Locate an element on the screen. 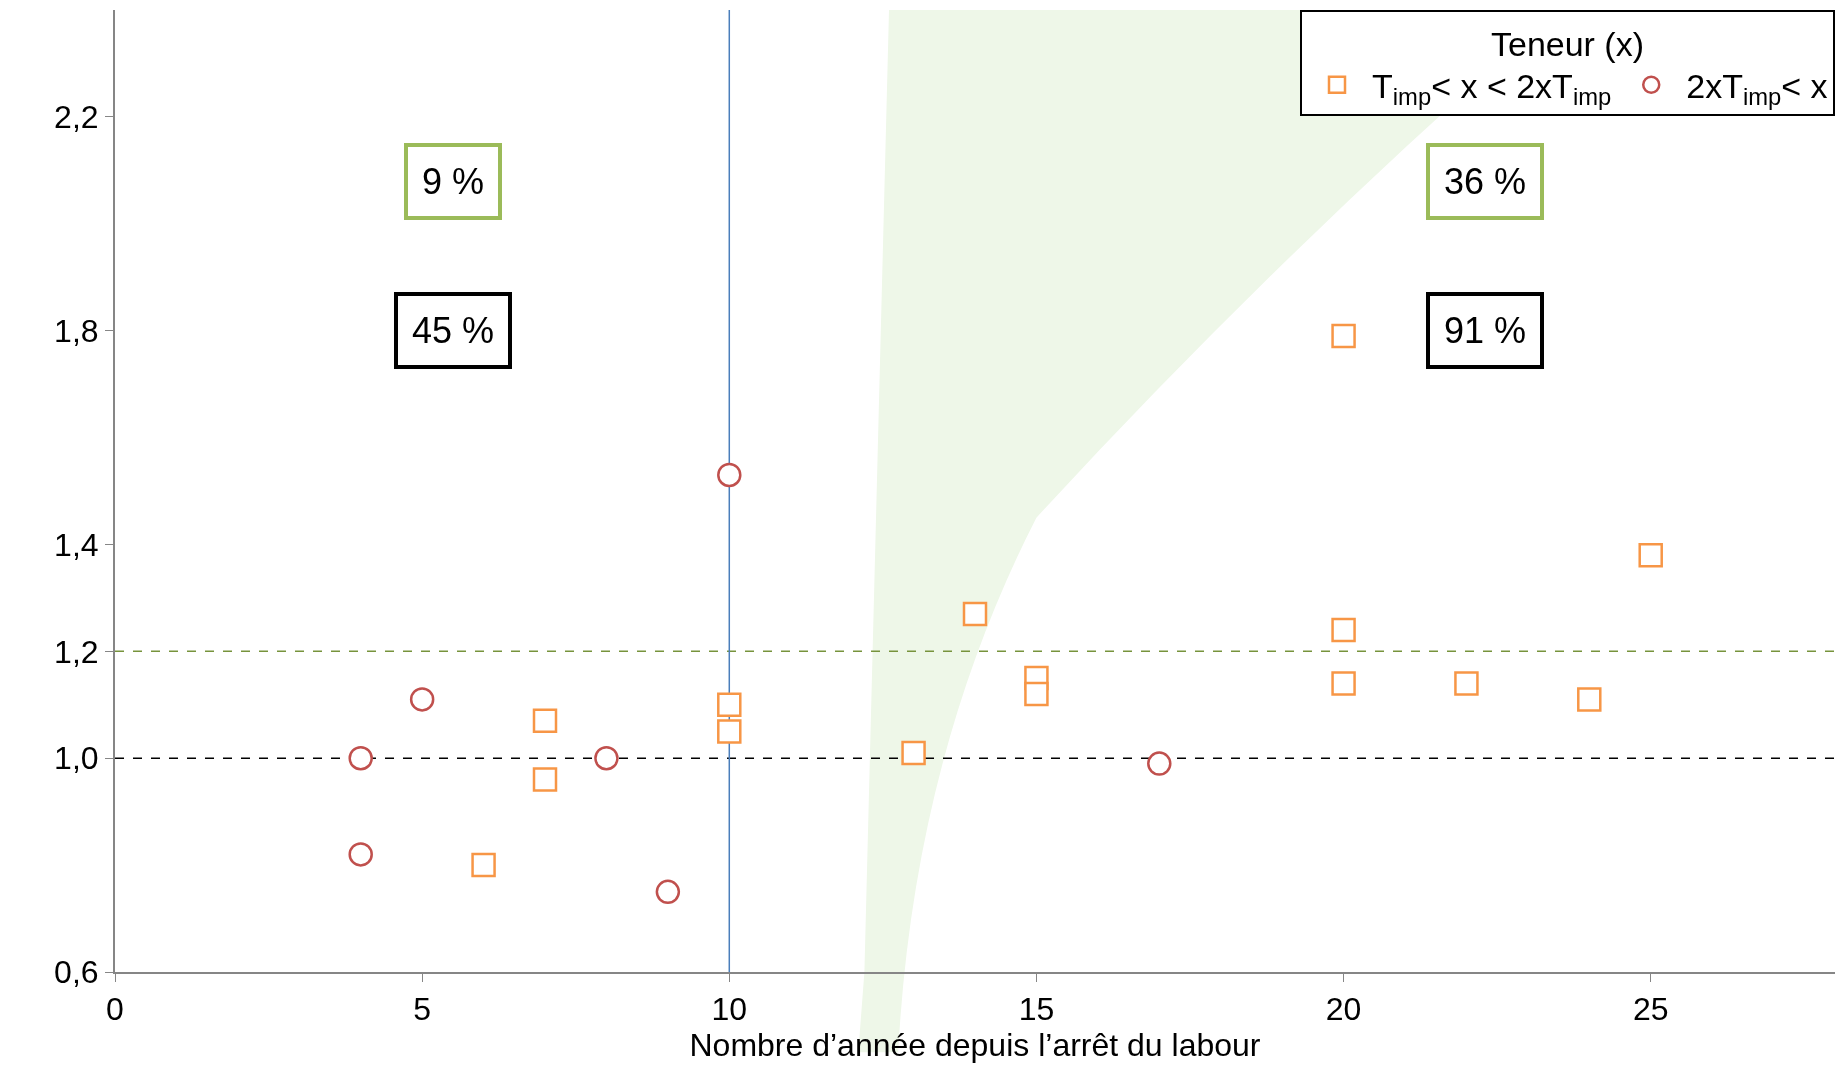 The width and height of the screenshot is (1845, 1092). x-tick-label: 15 is located at coordinates (1036, 1009).